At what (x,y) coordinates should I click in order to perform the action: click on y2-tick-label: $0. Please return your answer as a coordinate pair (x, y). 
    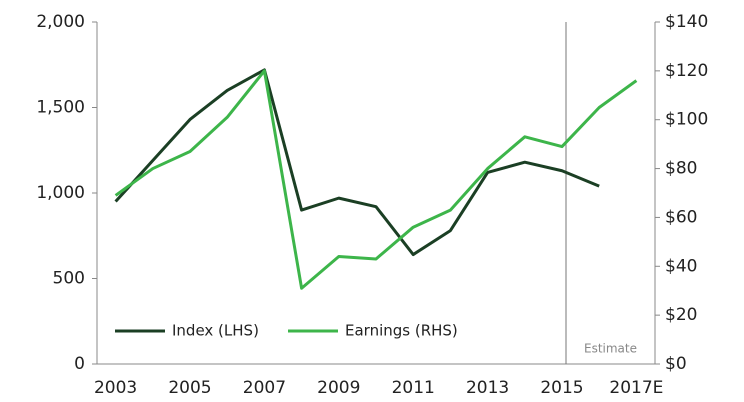
    Looking at the image, I should click on (676, 364).